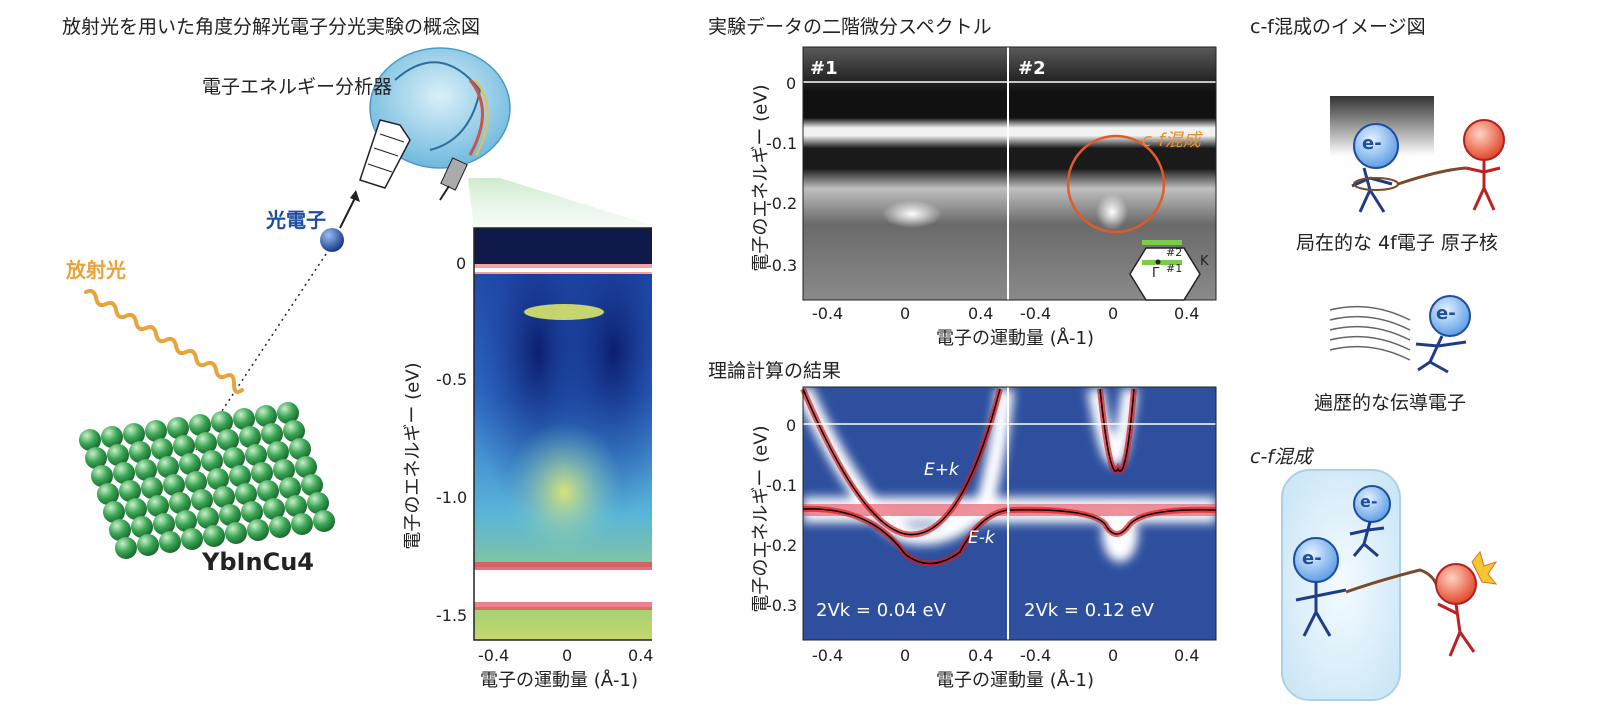 This screenshot has height=718, width=1604. What do you see at coordinates (1171, 140) in the screenshot?
I see `cf-hybrid-label: c-f混成` at bounding box center [1171, 140].